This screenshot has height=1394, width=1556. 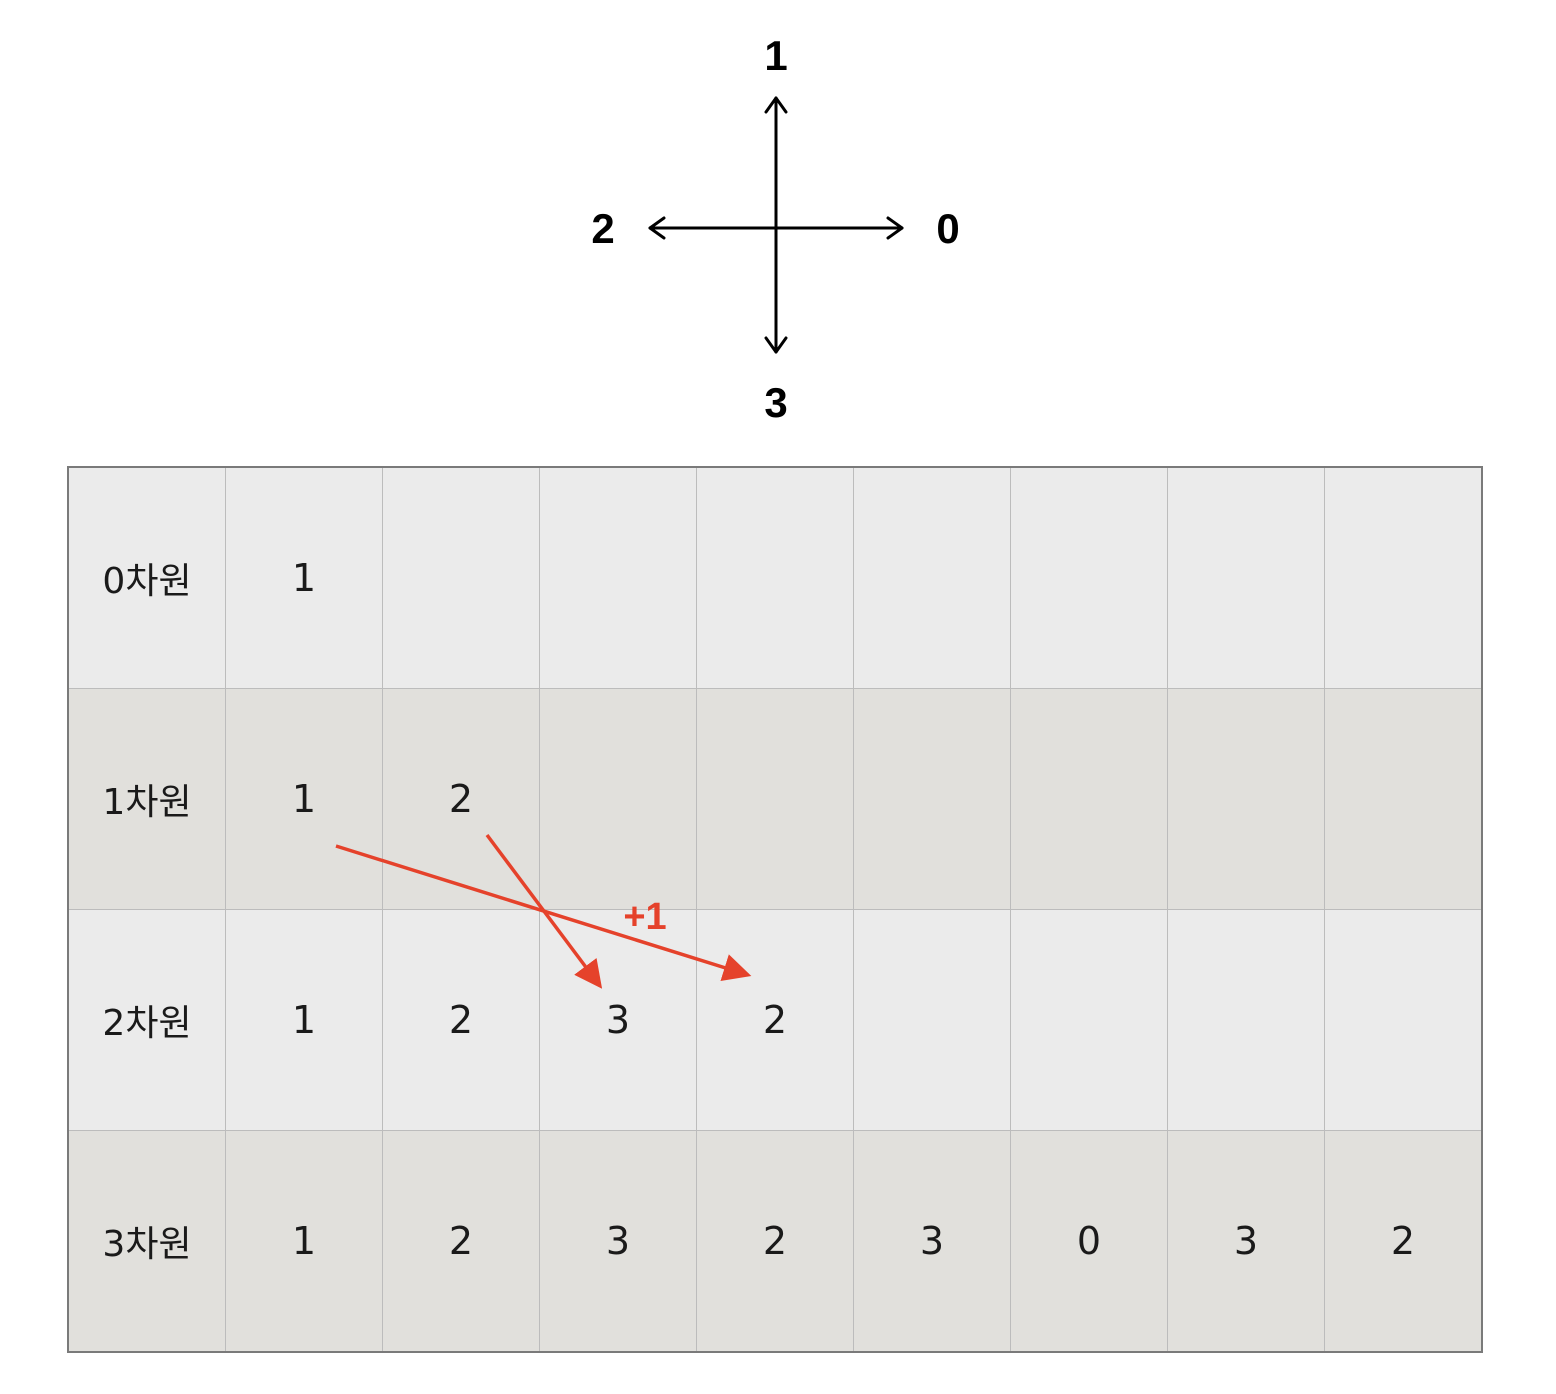 What do you see at coordinates (895, 228) in the screenshot?
I see `right-arrowhead` at bounding box center [895, 228].